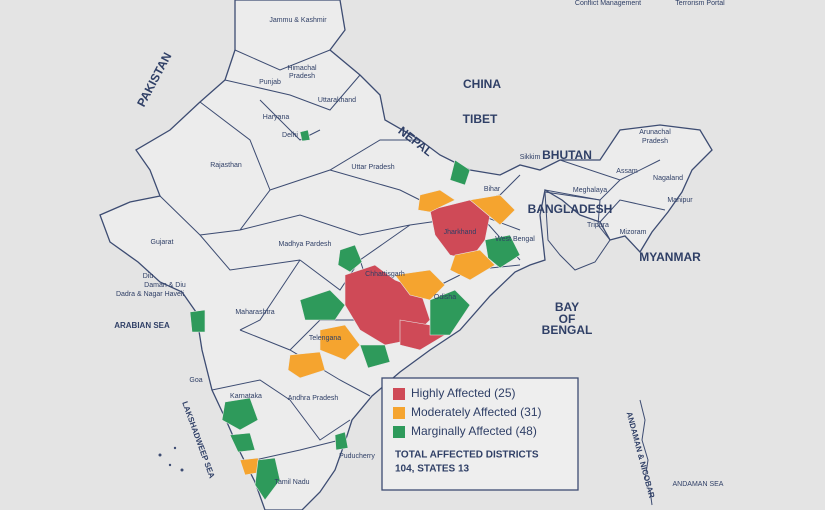 The height and width of the screenshot is (510, 825). What do you see at coordinates (302, 68) in the screenshot?
I see `map-label: Himachal` at bounding box center [302, 68].